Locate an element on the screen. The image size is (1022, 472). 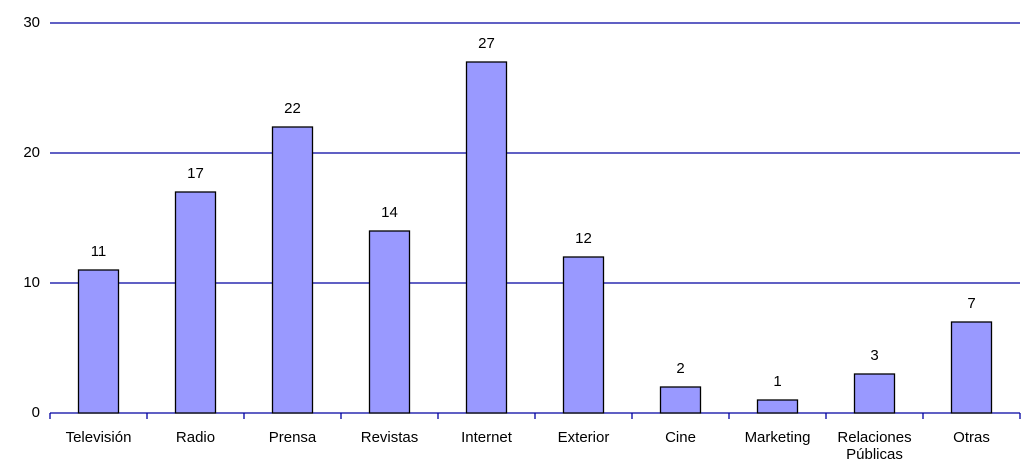
x-tick-label: Radio is located at coordinates (195, 437).